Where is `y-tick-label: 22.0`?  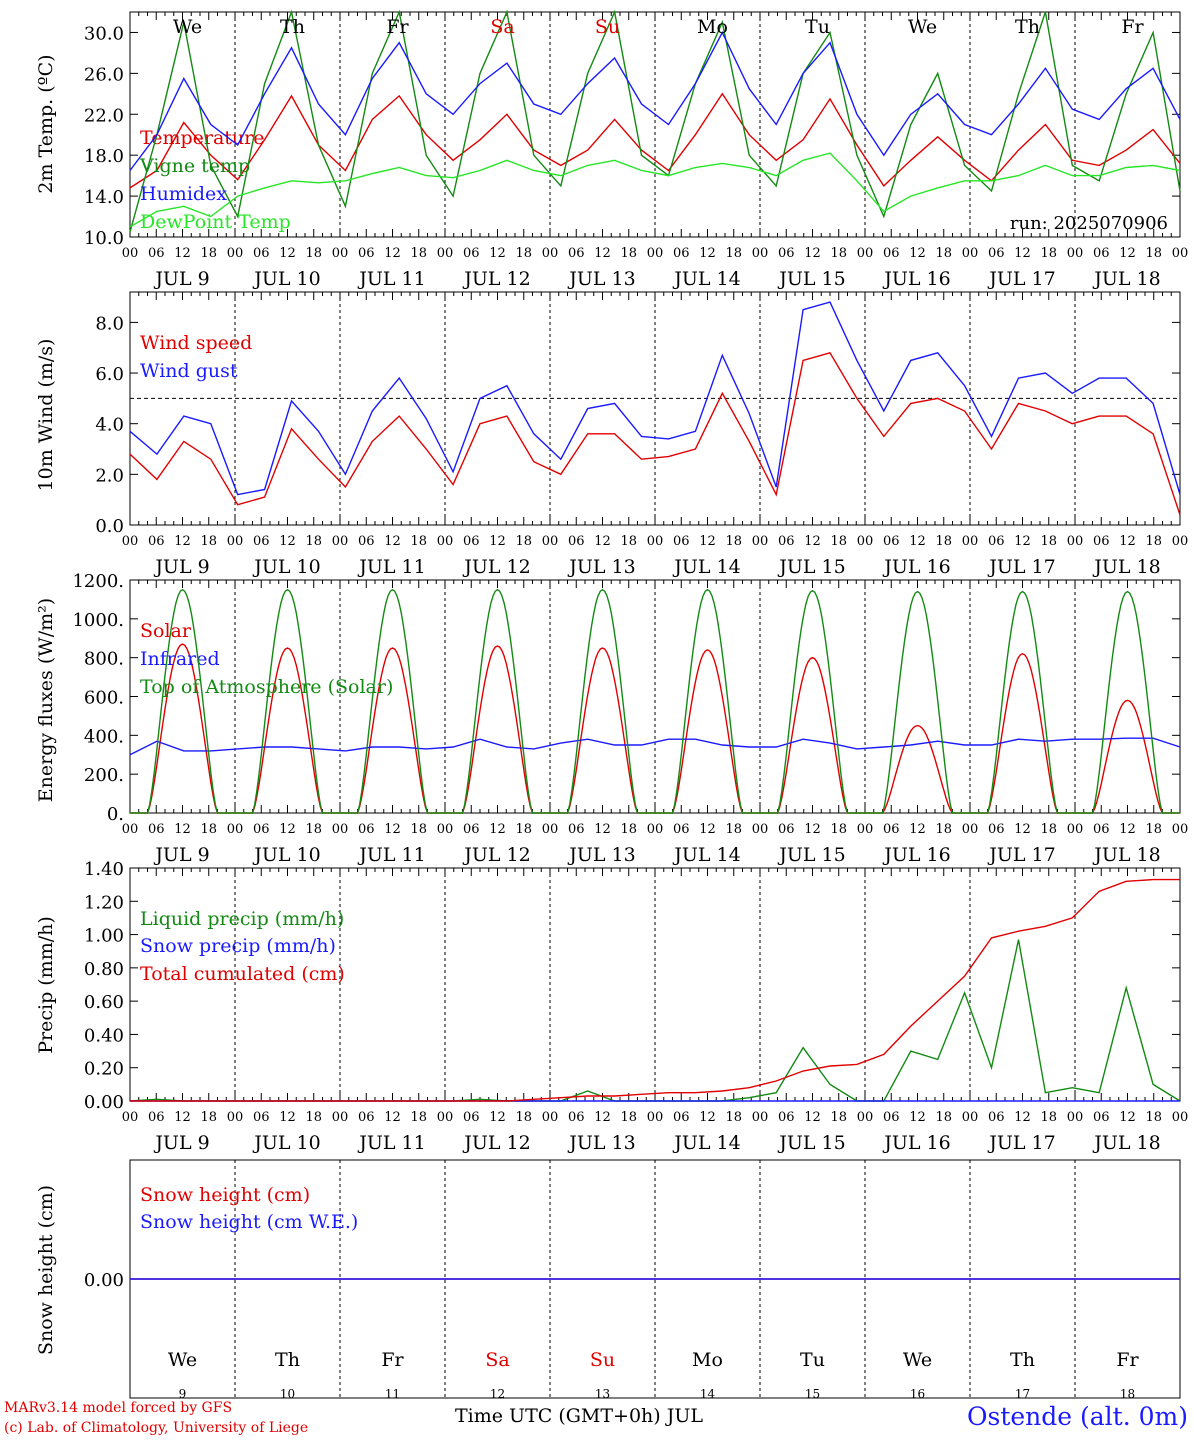 y-tick-label: 22.0 is located at coordinates (104, 115).